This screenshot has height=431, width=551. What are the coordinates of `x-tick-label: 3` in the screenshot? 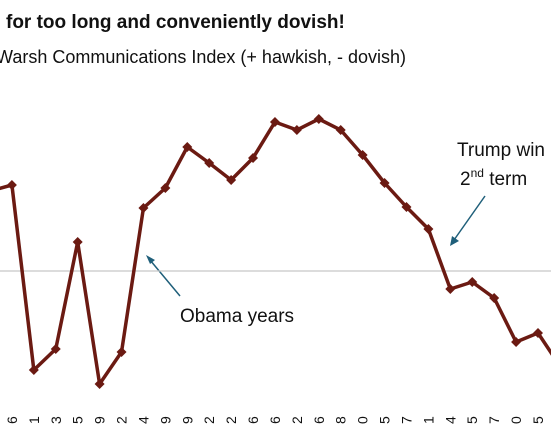 It's located at (56, 420).